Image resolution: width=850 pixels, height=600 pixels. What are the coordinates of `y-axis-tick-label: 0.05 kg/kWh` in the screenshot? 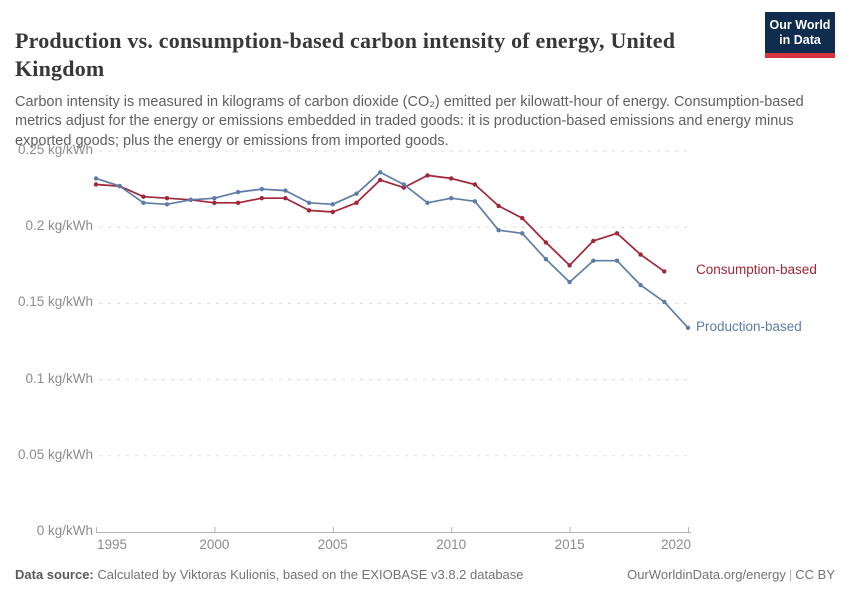 It's located at (55, 454).